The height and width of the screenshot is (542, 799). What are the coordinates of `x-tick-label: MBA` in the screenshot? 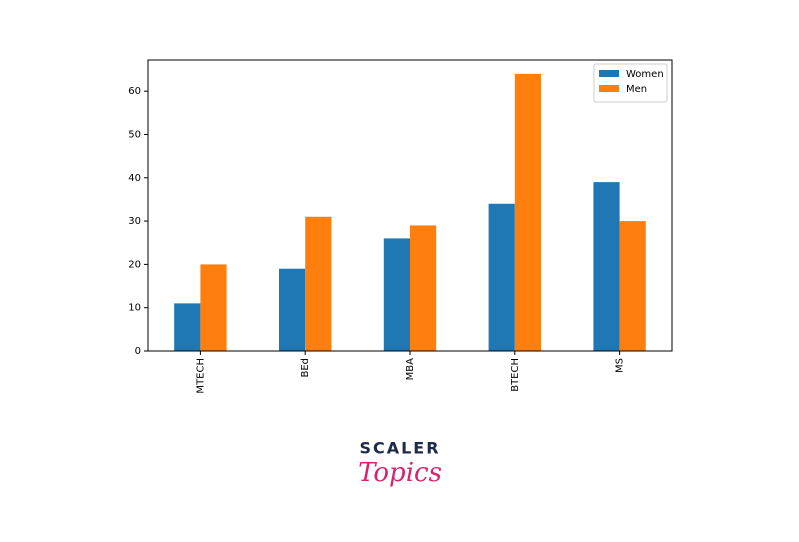 It's located at (410, 369).